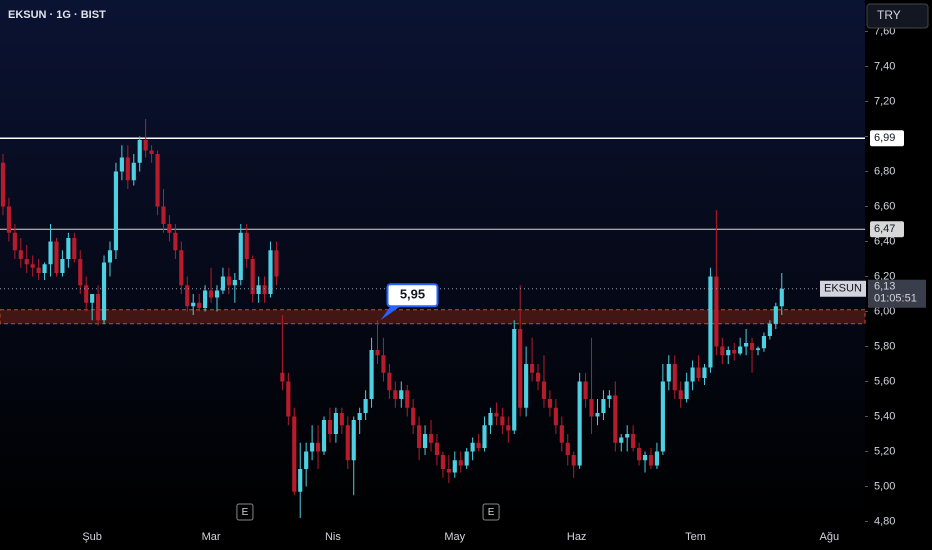 The image size is (932, 550). I want to click on currency-label: TRY, so click(889, 15).